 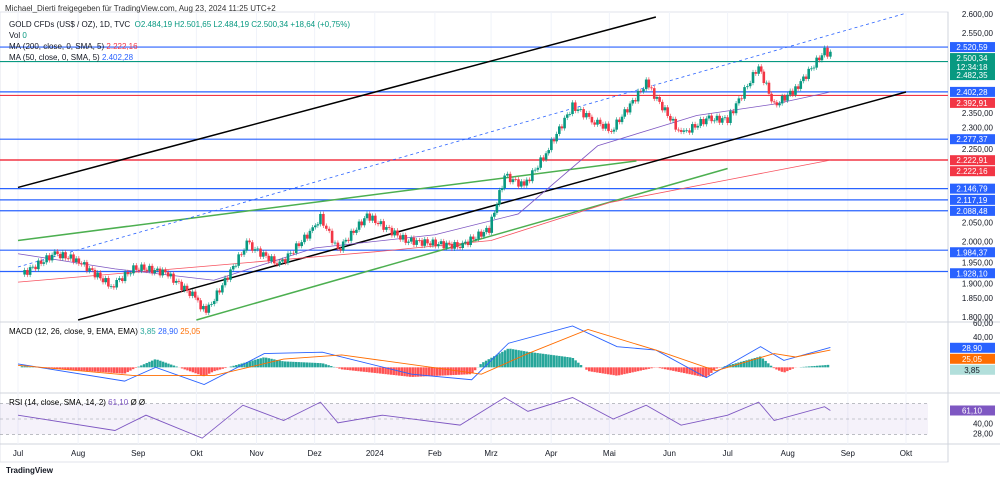 What do you see at coordinates (435, 453) in the screenshot?
I see `x-tick-label: Feb` at bounding box center [435, 453].